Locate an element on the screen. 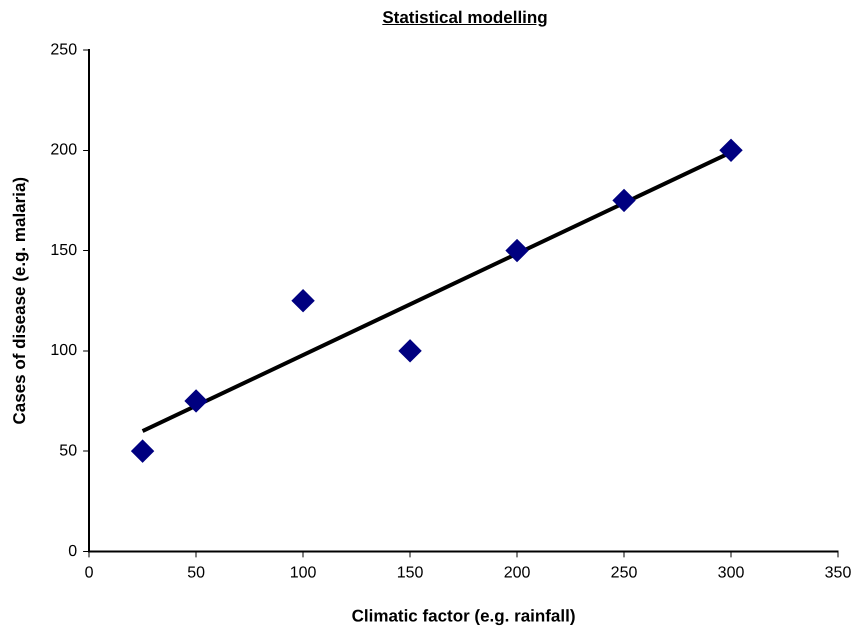 The width and height of the screenshot is (858, 639). x-tick-label: 200 is located at coordinates (517, 573).